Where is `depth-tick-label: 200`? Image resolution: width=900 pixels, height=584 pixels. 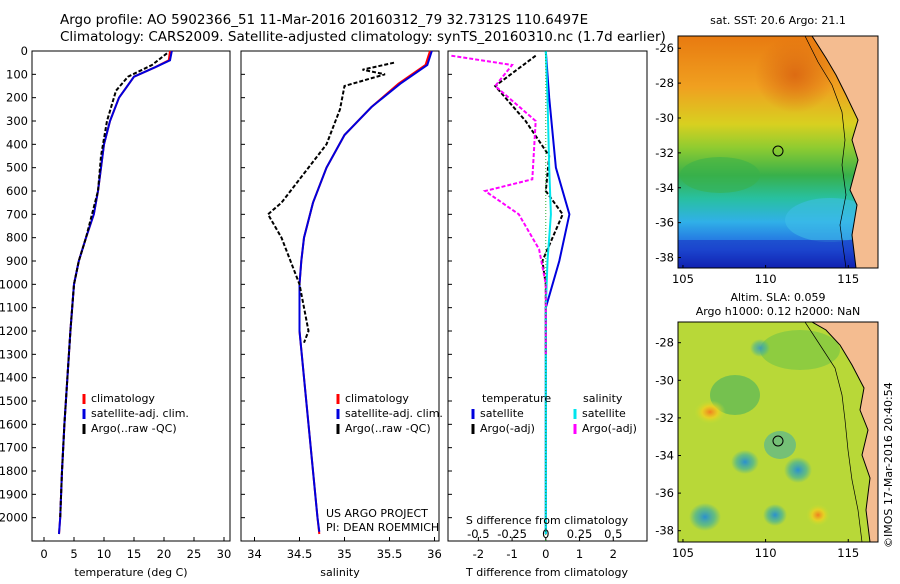
depth-tick-label: 200 is located at coordinates (17, 98).